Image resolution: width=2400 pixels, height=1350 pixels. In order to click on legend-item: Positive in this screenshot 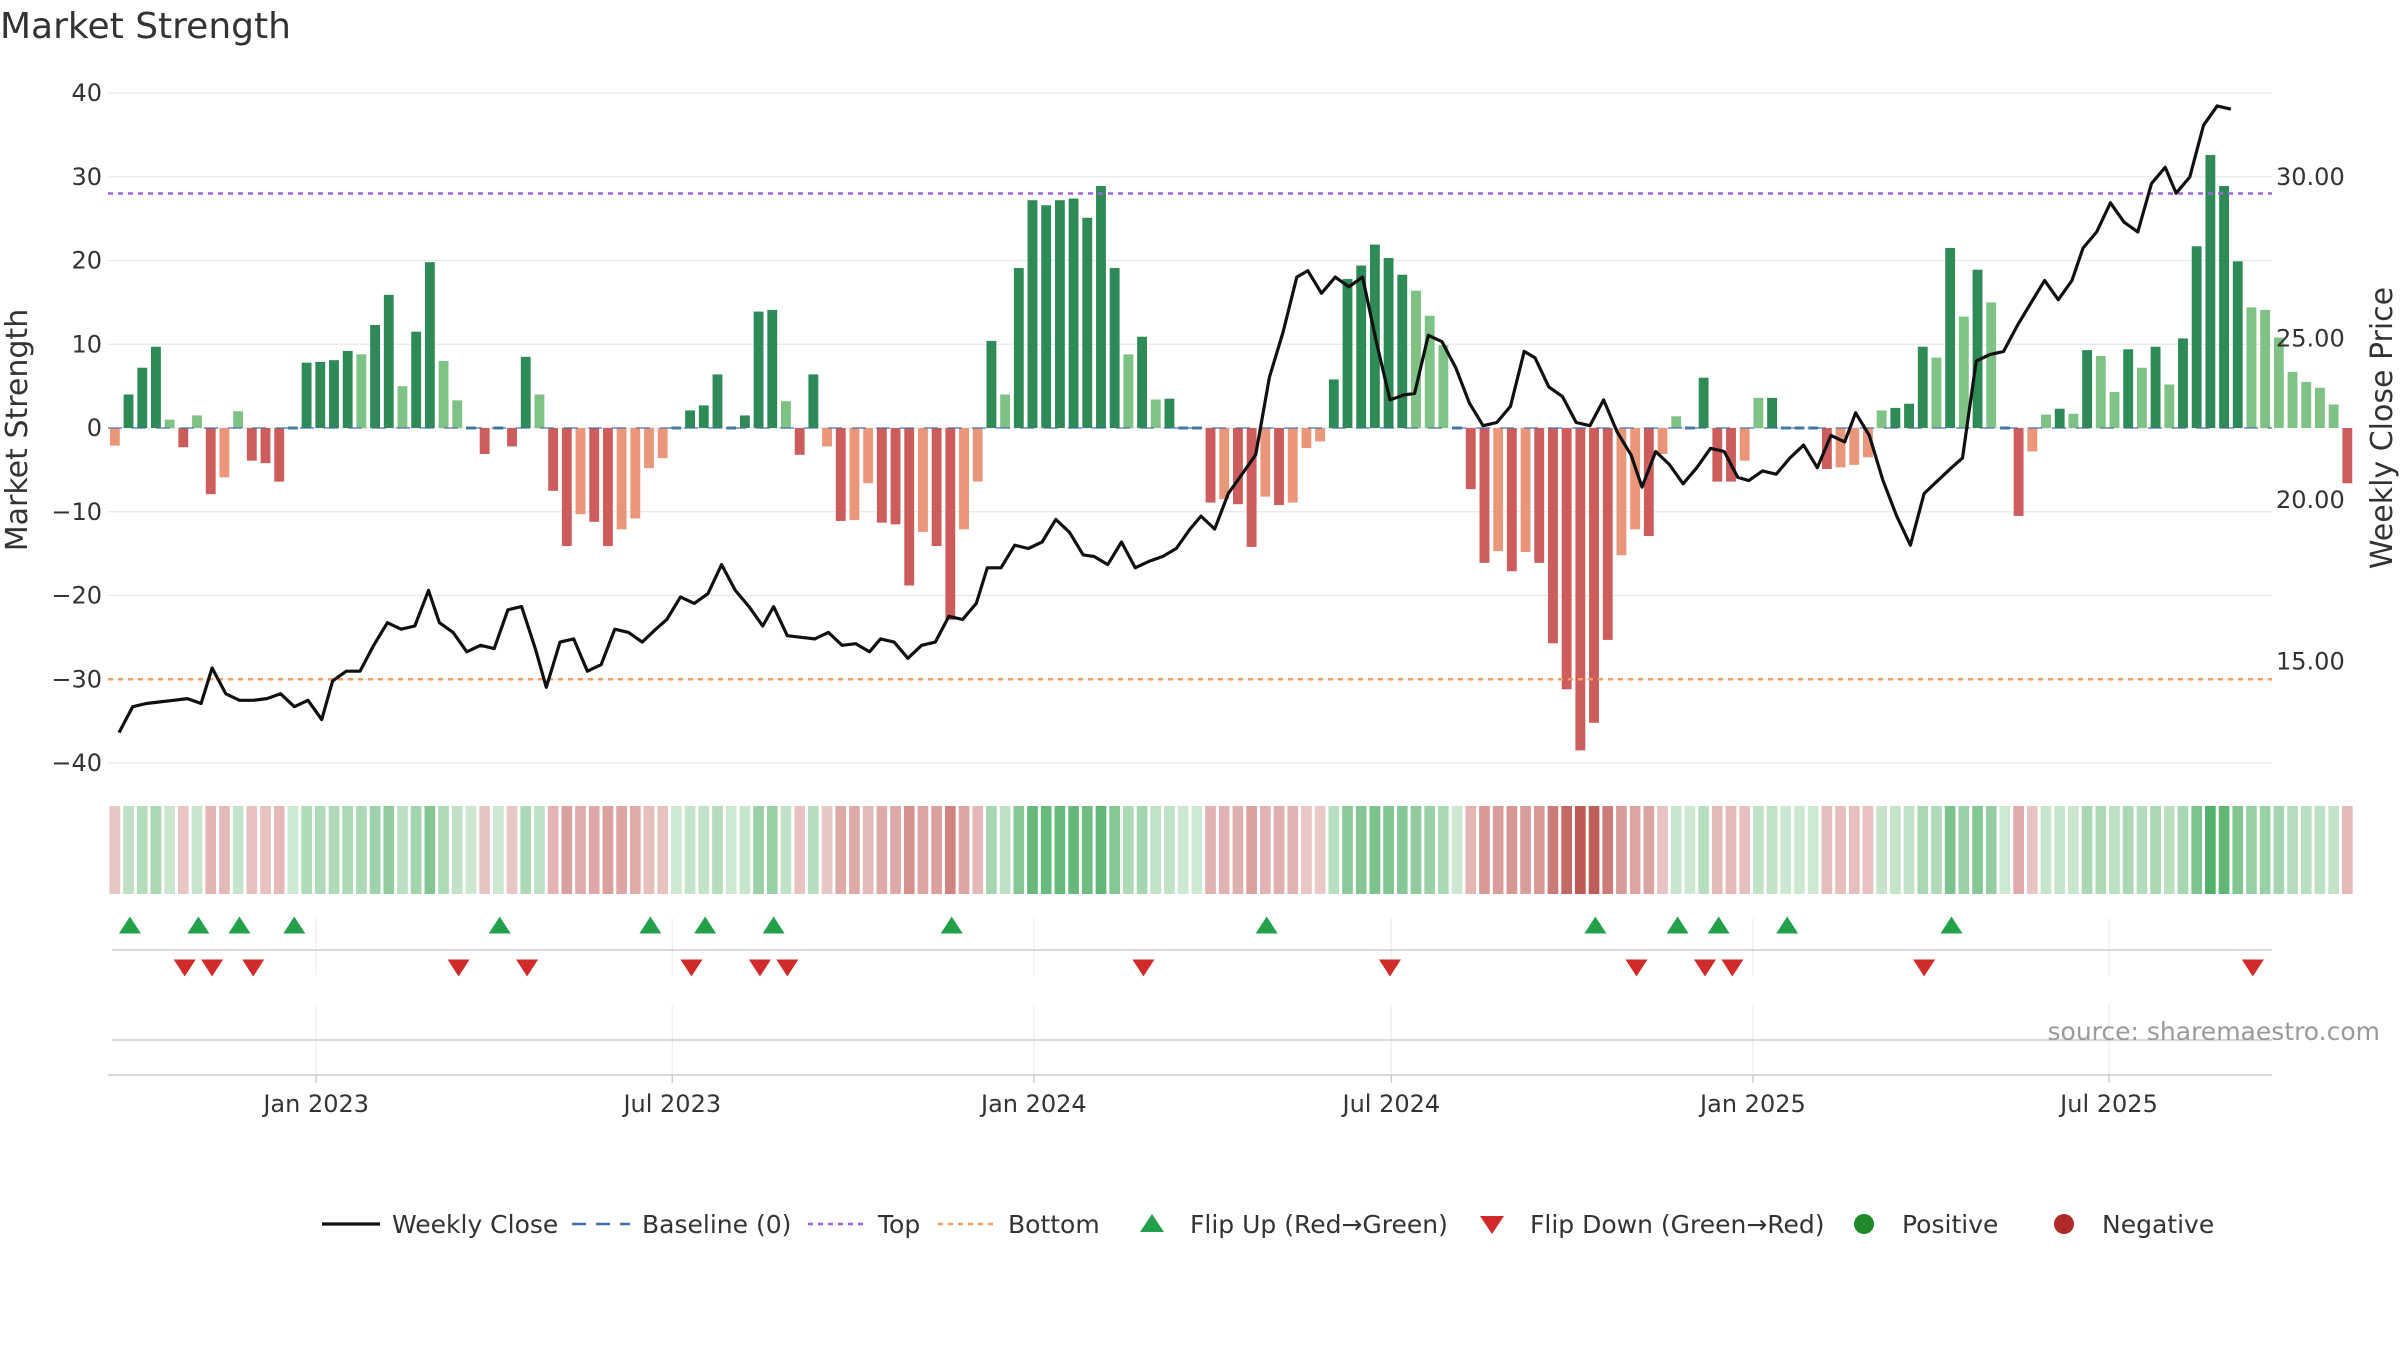, I will do `click(1926, 1224)`.